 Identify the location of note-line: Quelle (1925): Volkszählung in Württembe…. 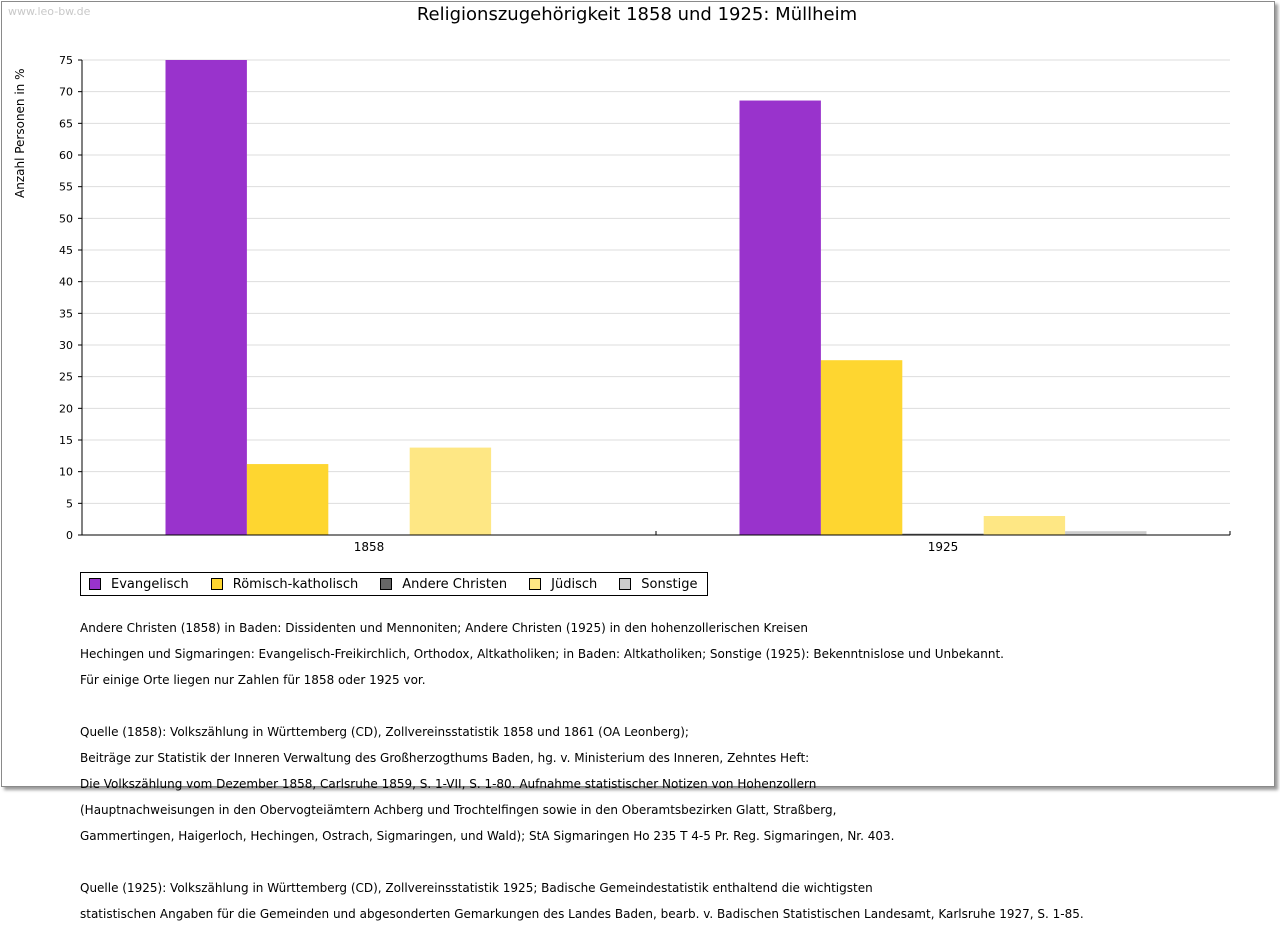
(476, 888).